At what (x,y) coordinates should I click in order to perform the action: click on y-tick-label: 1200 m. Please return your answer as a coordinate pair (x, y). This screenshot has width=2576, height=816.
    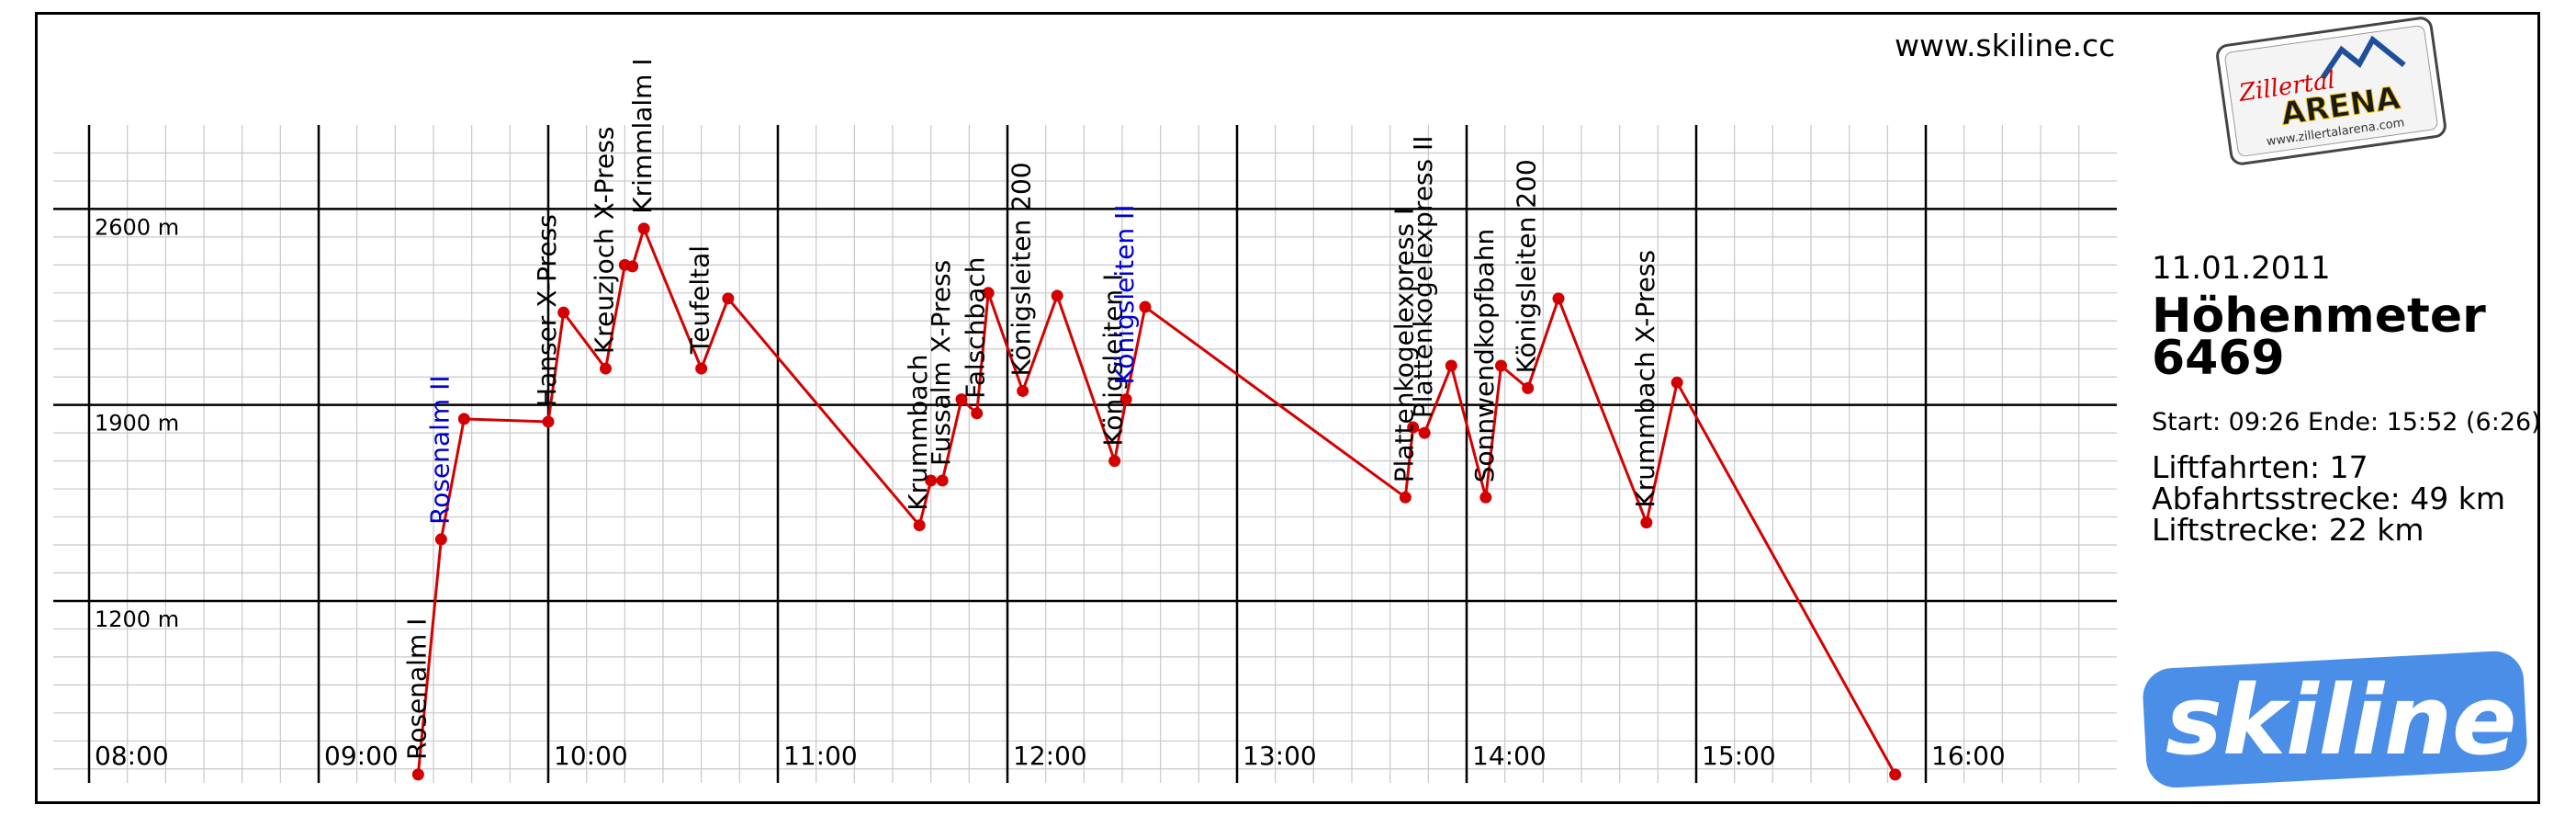
    Looking at the image, I should click on (137, 619).